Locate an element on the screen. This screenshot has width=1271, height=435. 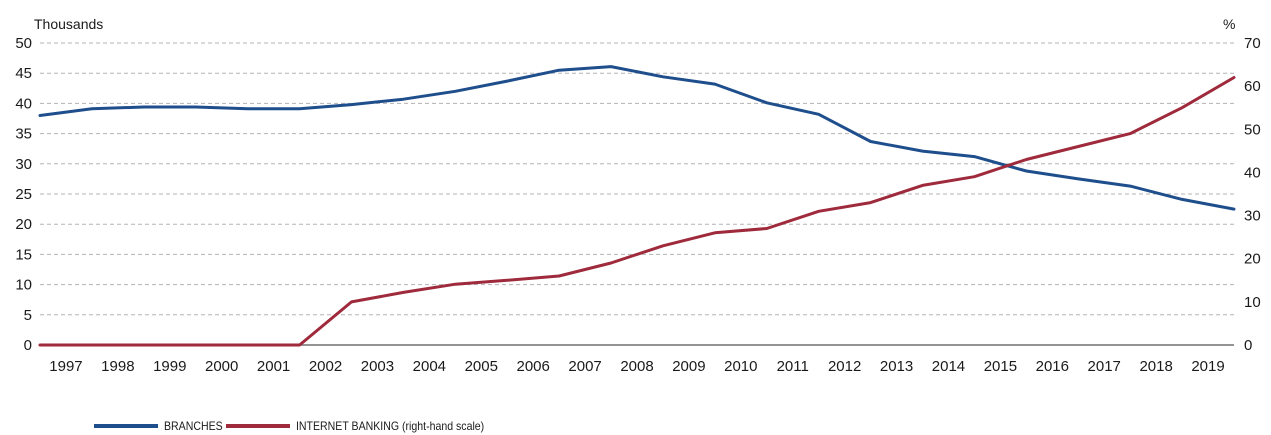
right-tick-label: 50 is located at coordinates (1252, 129).